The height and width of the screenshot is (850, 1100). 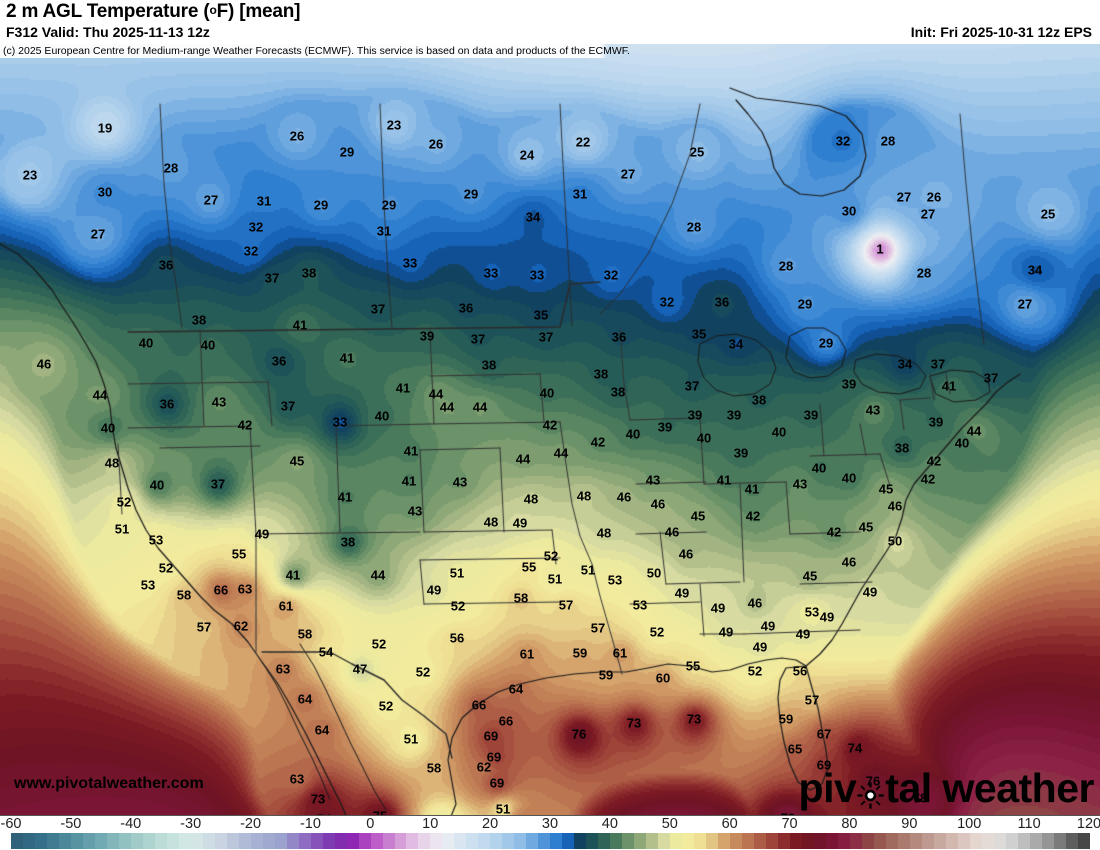 What do you see at coordinates (310, 824) in the screenshot?
I see `colorbar-tick: -10` at bounding box center [310, 824].